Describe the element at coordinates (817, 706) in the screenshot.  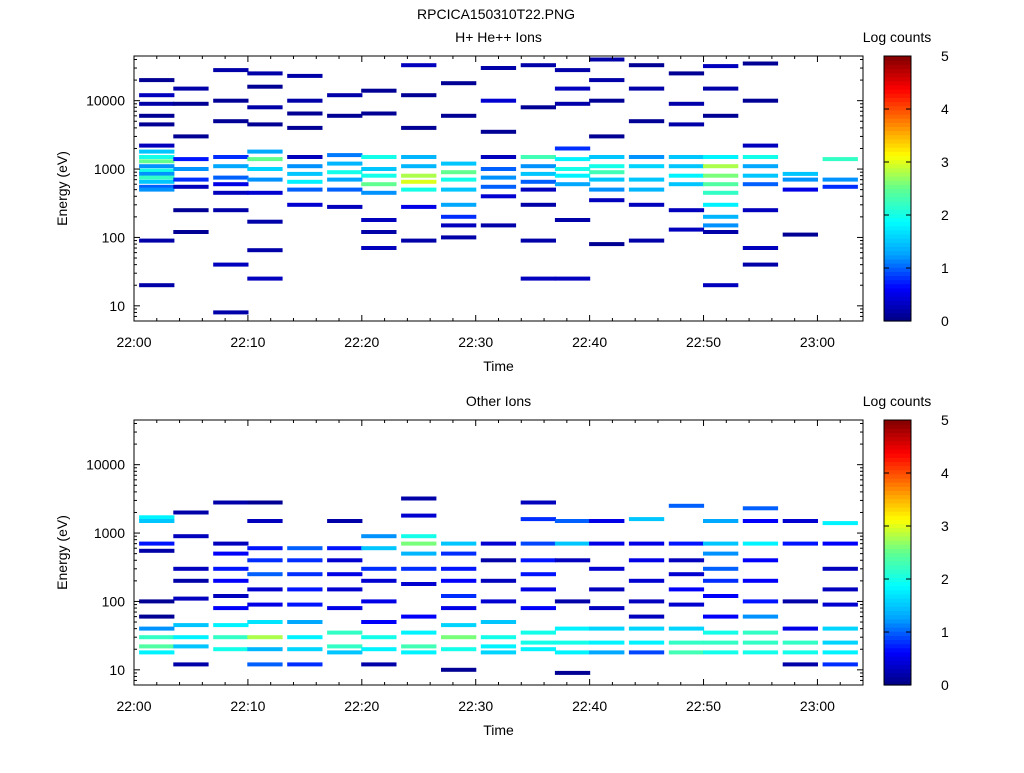
I see `x-tick-label: 23:00` at that location.